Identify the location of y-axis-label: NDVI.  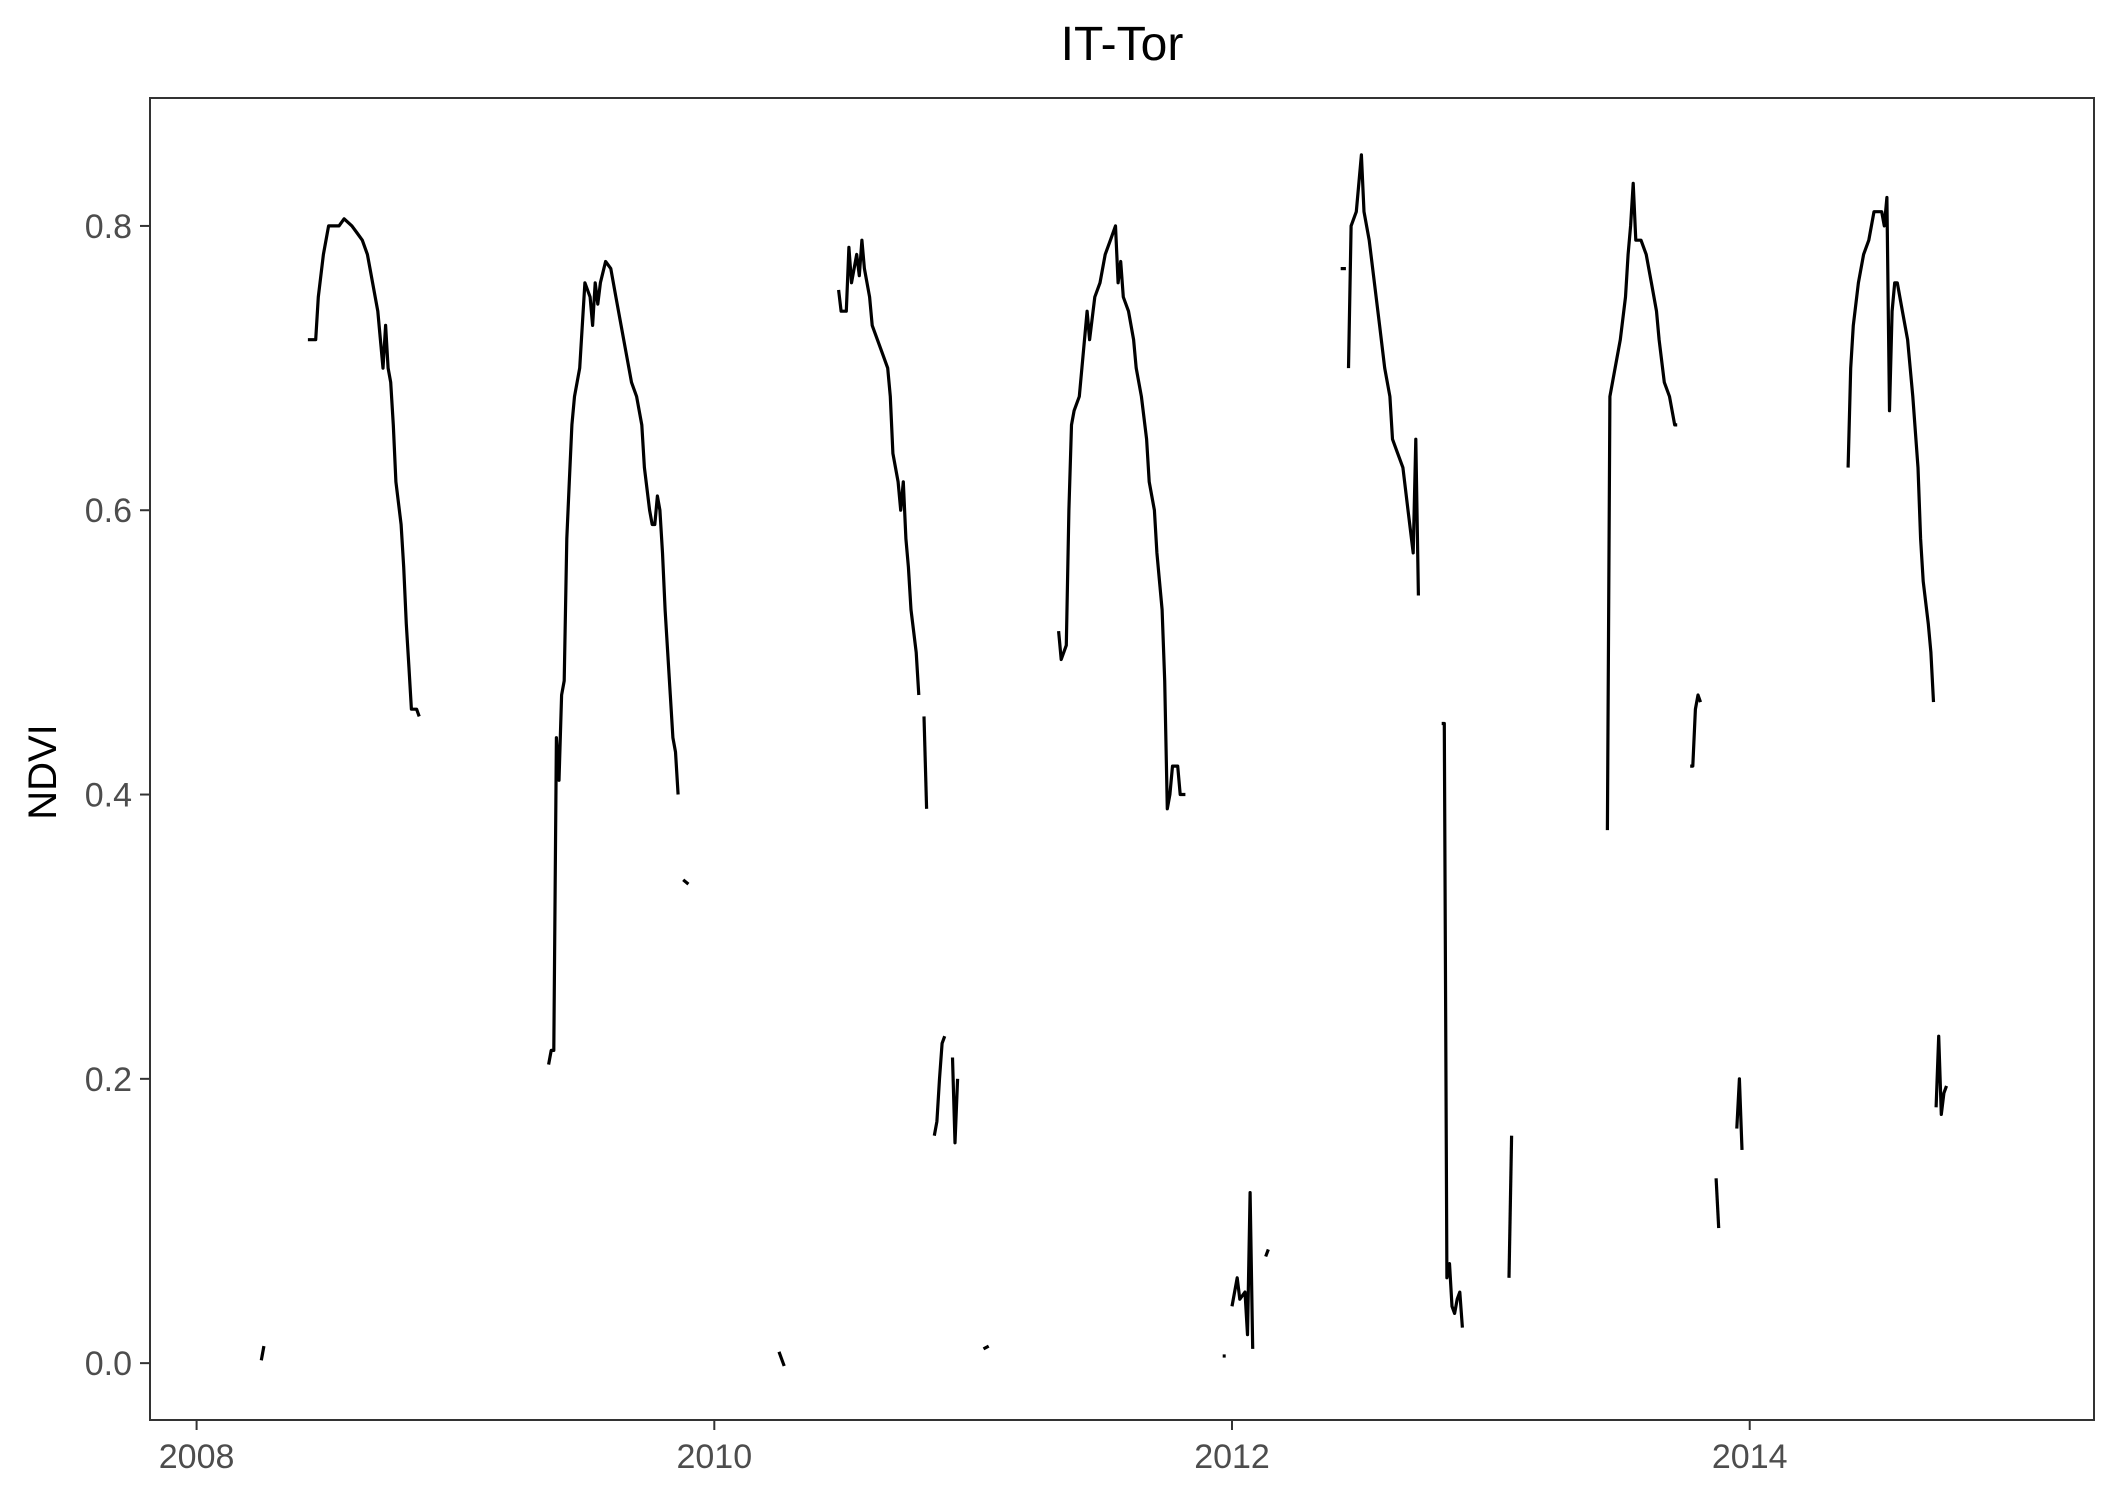
(43, 772).